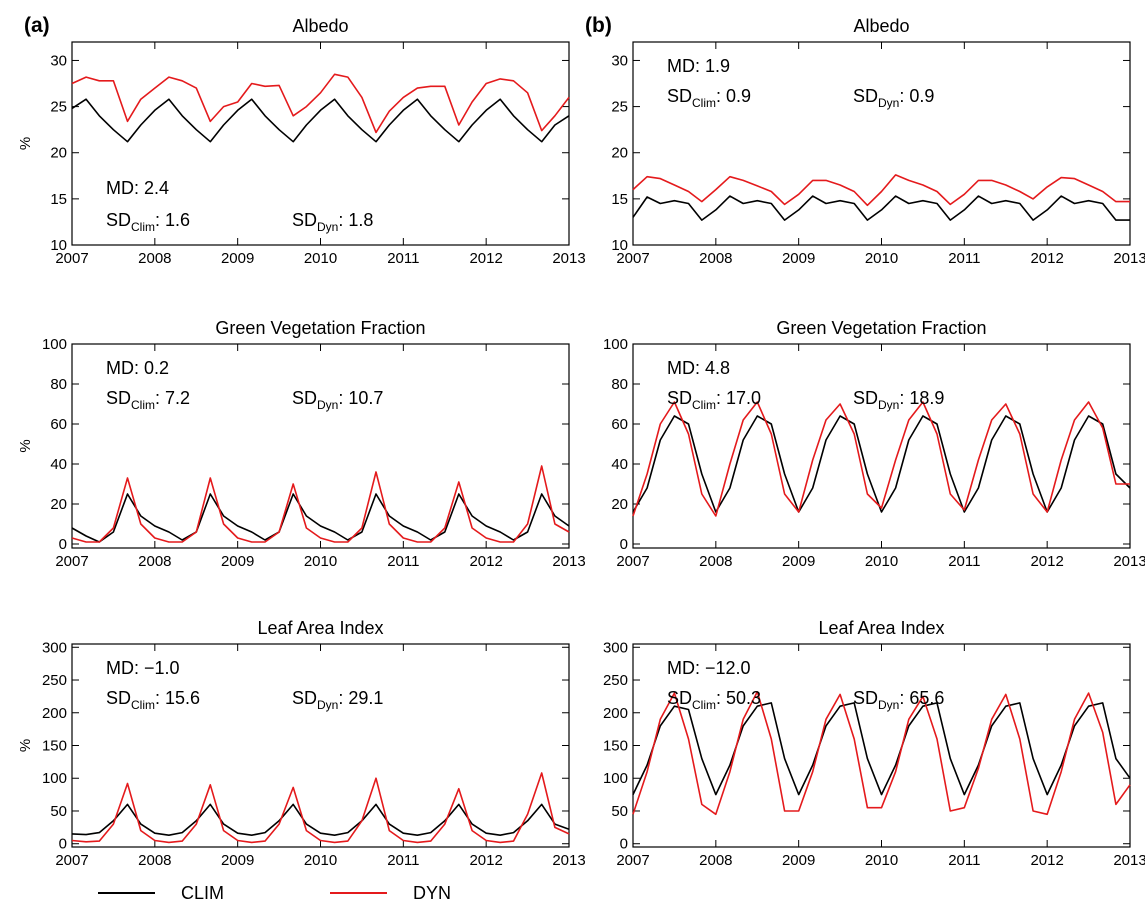  What do you see at coordinates (332, 222) in the screenshot?
I see `sd-dyn-stat: SDDyn: 1.8` at bounding box center [332, 222].